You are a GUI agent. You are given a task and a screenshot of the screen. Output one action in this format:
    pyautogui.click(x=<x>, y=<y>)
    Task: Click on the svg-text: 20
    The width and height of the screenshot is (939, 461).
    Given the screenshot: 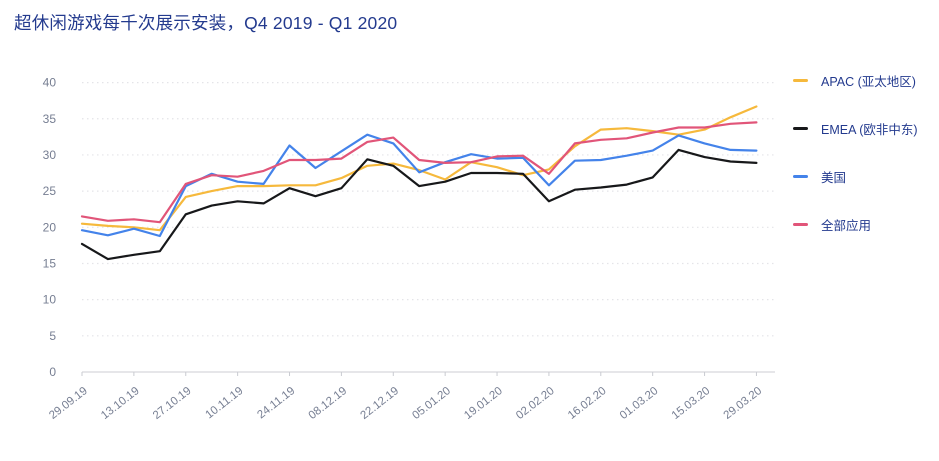 What is the action you would take?
    pyautogui.click(x=50, y=227)
    